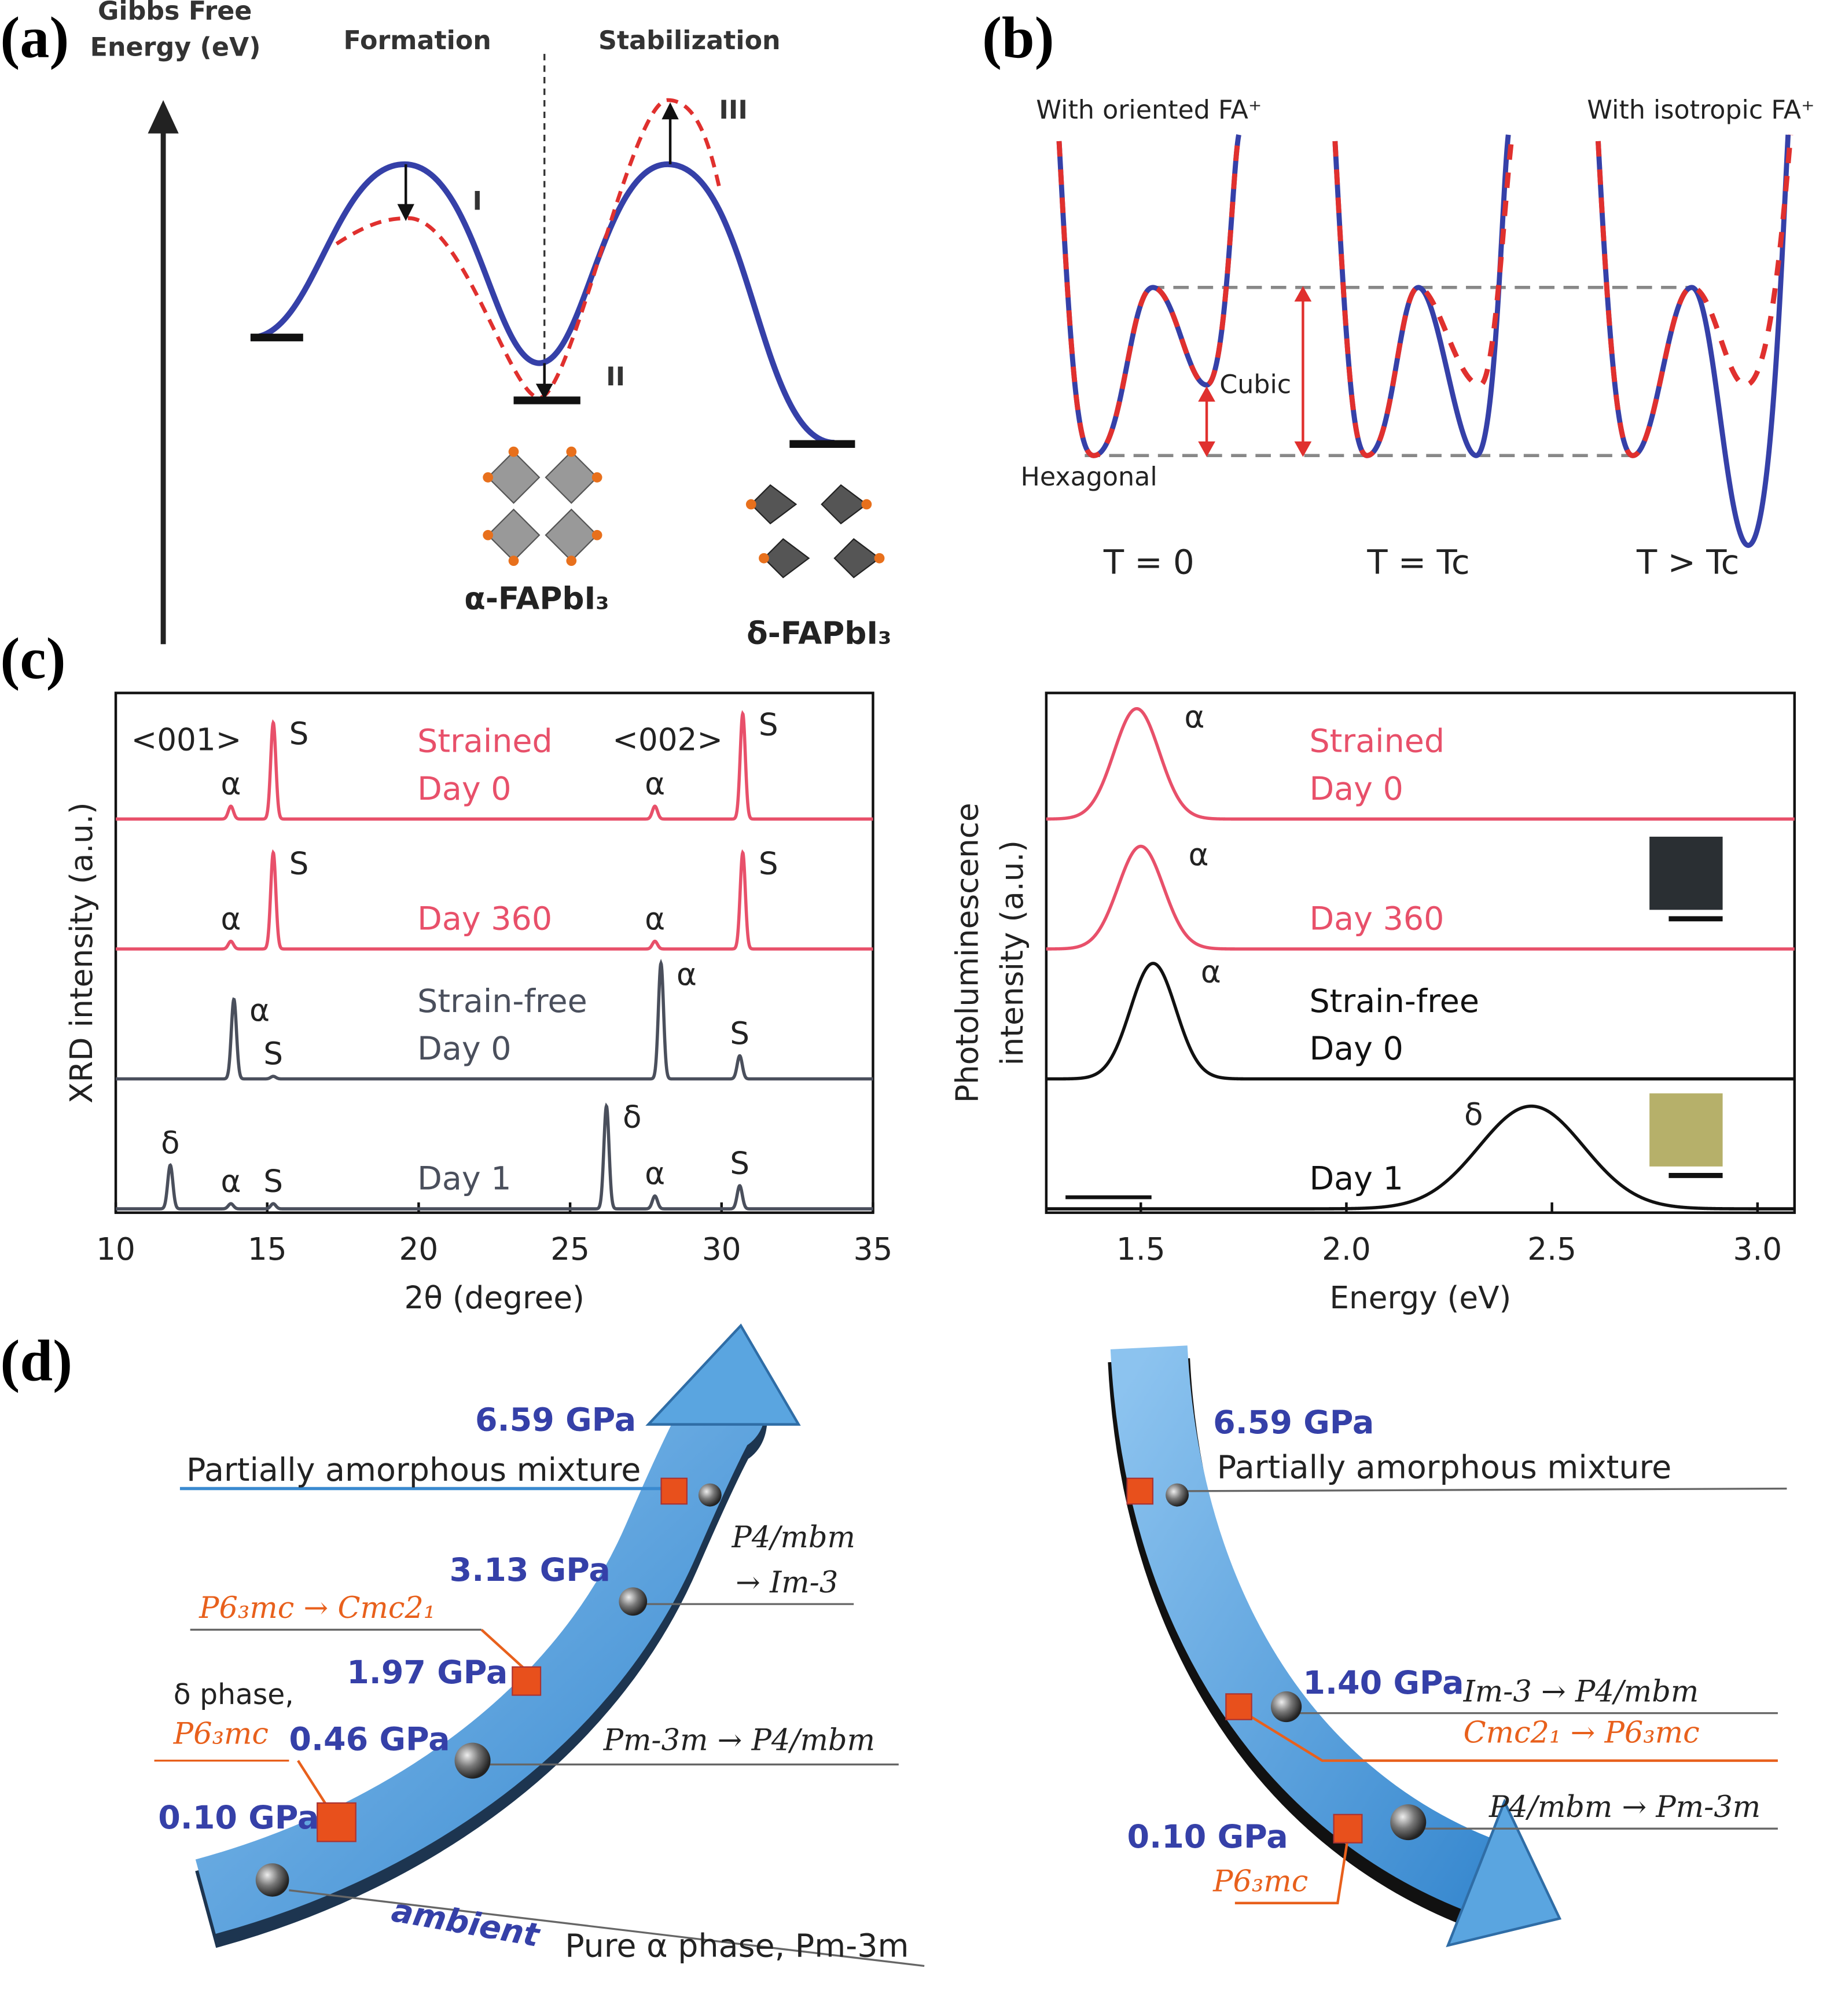  I want to click on pressure: 6.59 GPa, so click(1293, 1422).